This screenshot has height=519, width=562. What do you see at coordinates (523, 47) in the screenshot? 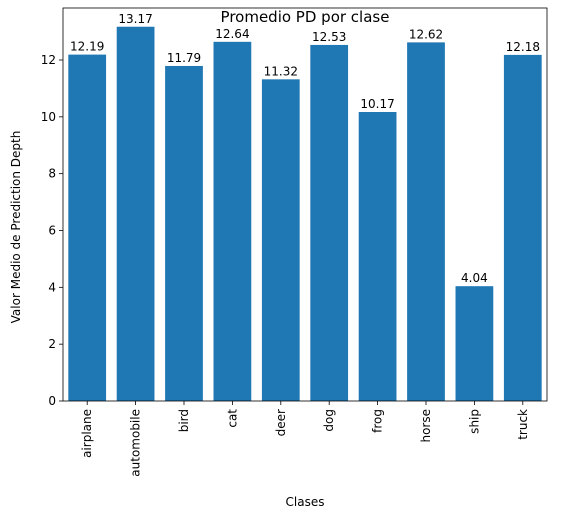
I see `data-label-truck: 12.18` at bounding box center [523, 47].